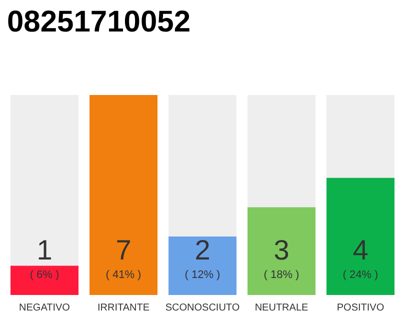 Image resolution: width=410 pixels, height=320 pixels. I want to click on data-label: ( 6% ), so click(45, 275).